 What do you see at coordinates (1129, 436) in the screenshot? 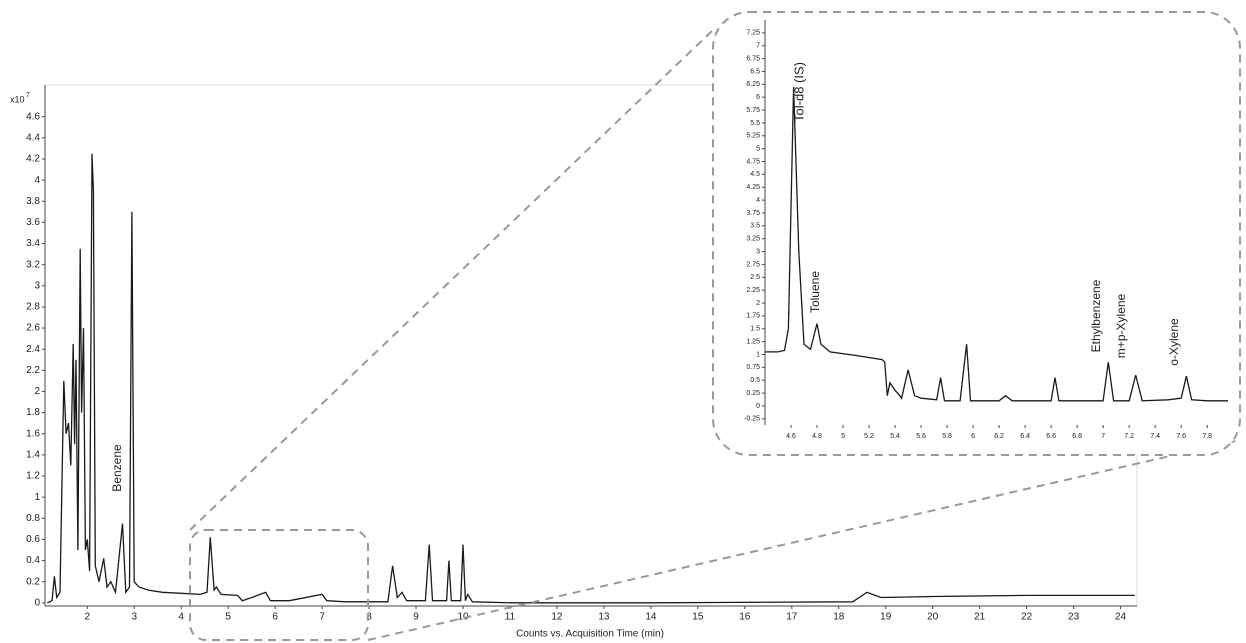
I see `x-tick-label: 7.2` at bounding box center [1129, 436].